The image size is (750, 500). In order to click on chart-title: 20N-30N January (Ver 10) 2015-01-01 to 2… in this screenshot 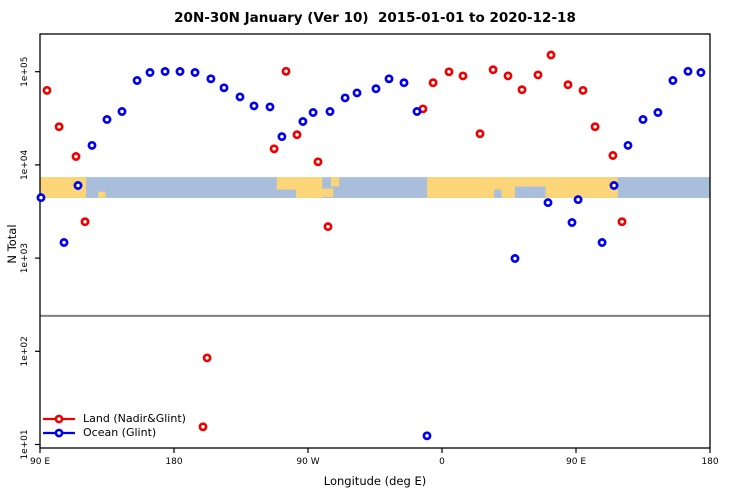, I will do `click(375, 18)`.